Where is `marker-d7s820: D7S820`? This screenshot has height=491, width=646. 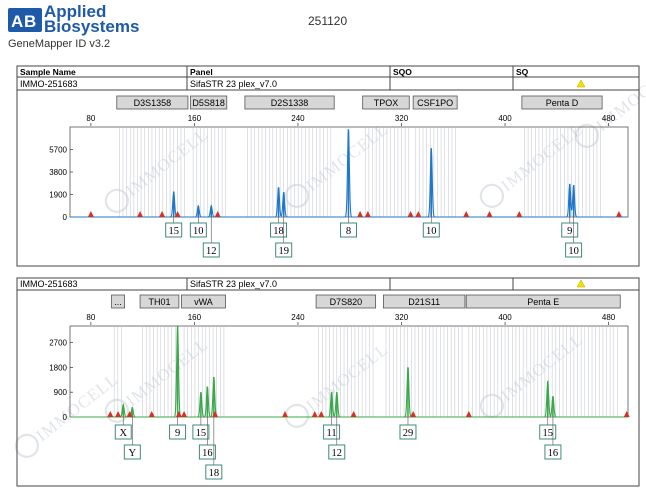
marker-d7s820: D7S820 is located at coordinates (346, 301).